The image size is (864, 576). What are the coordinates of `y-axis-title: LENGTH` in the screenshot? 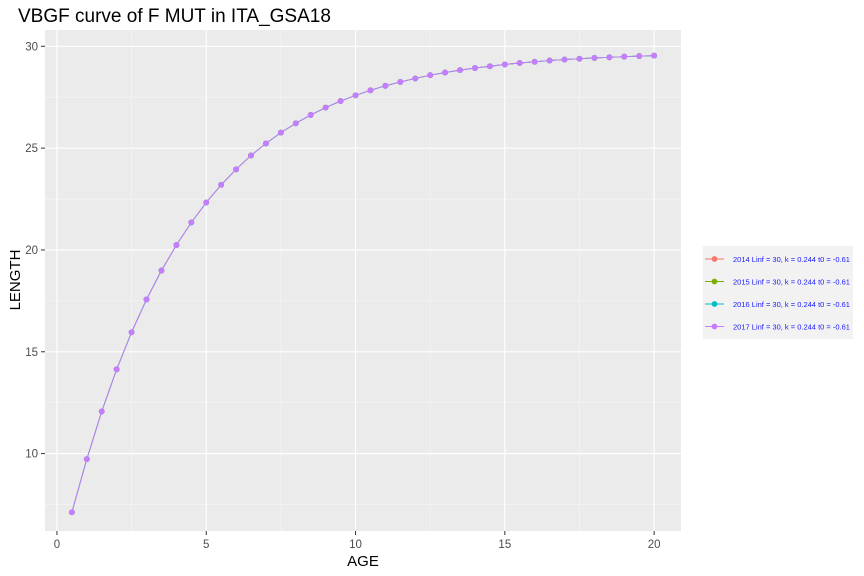 It's located at (15, 280).